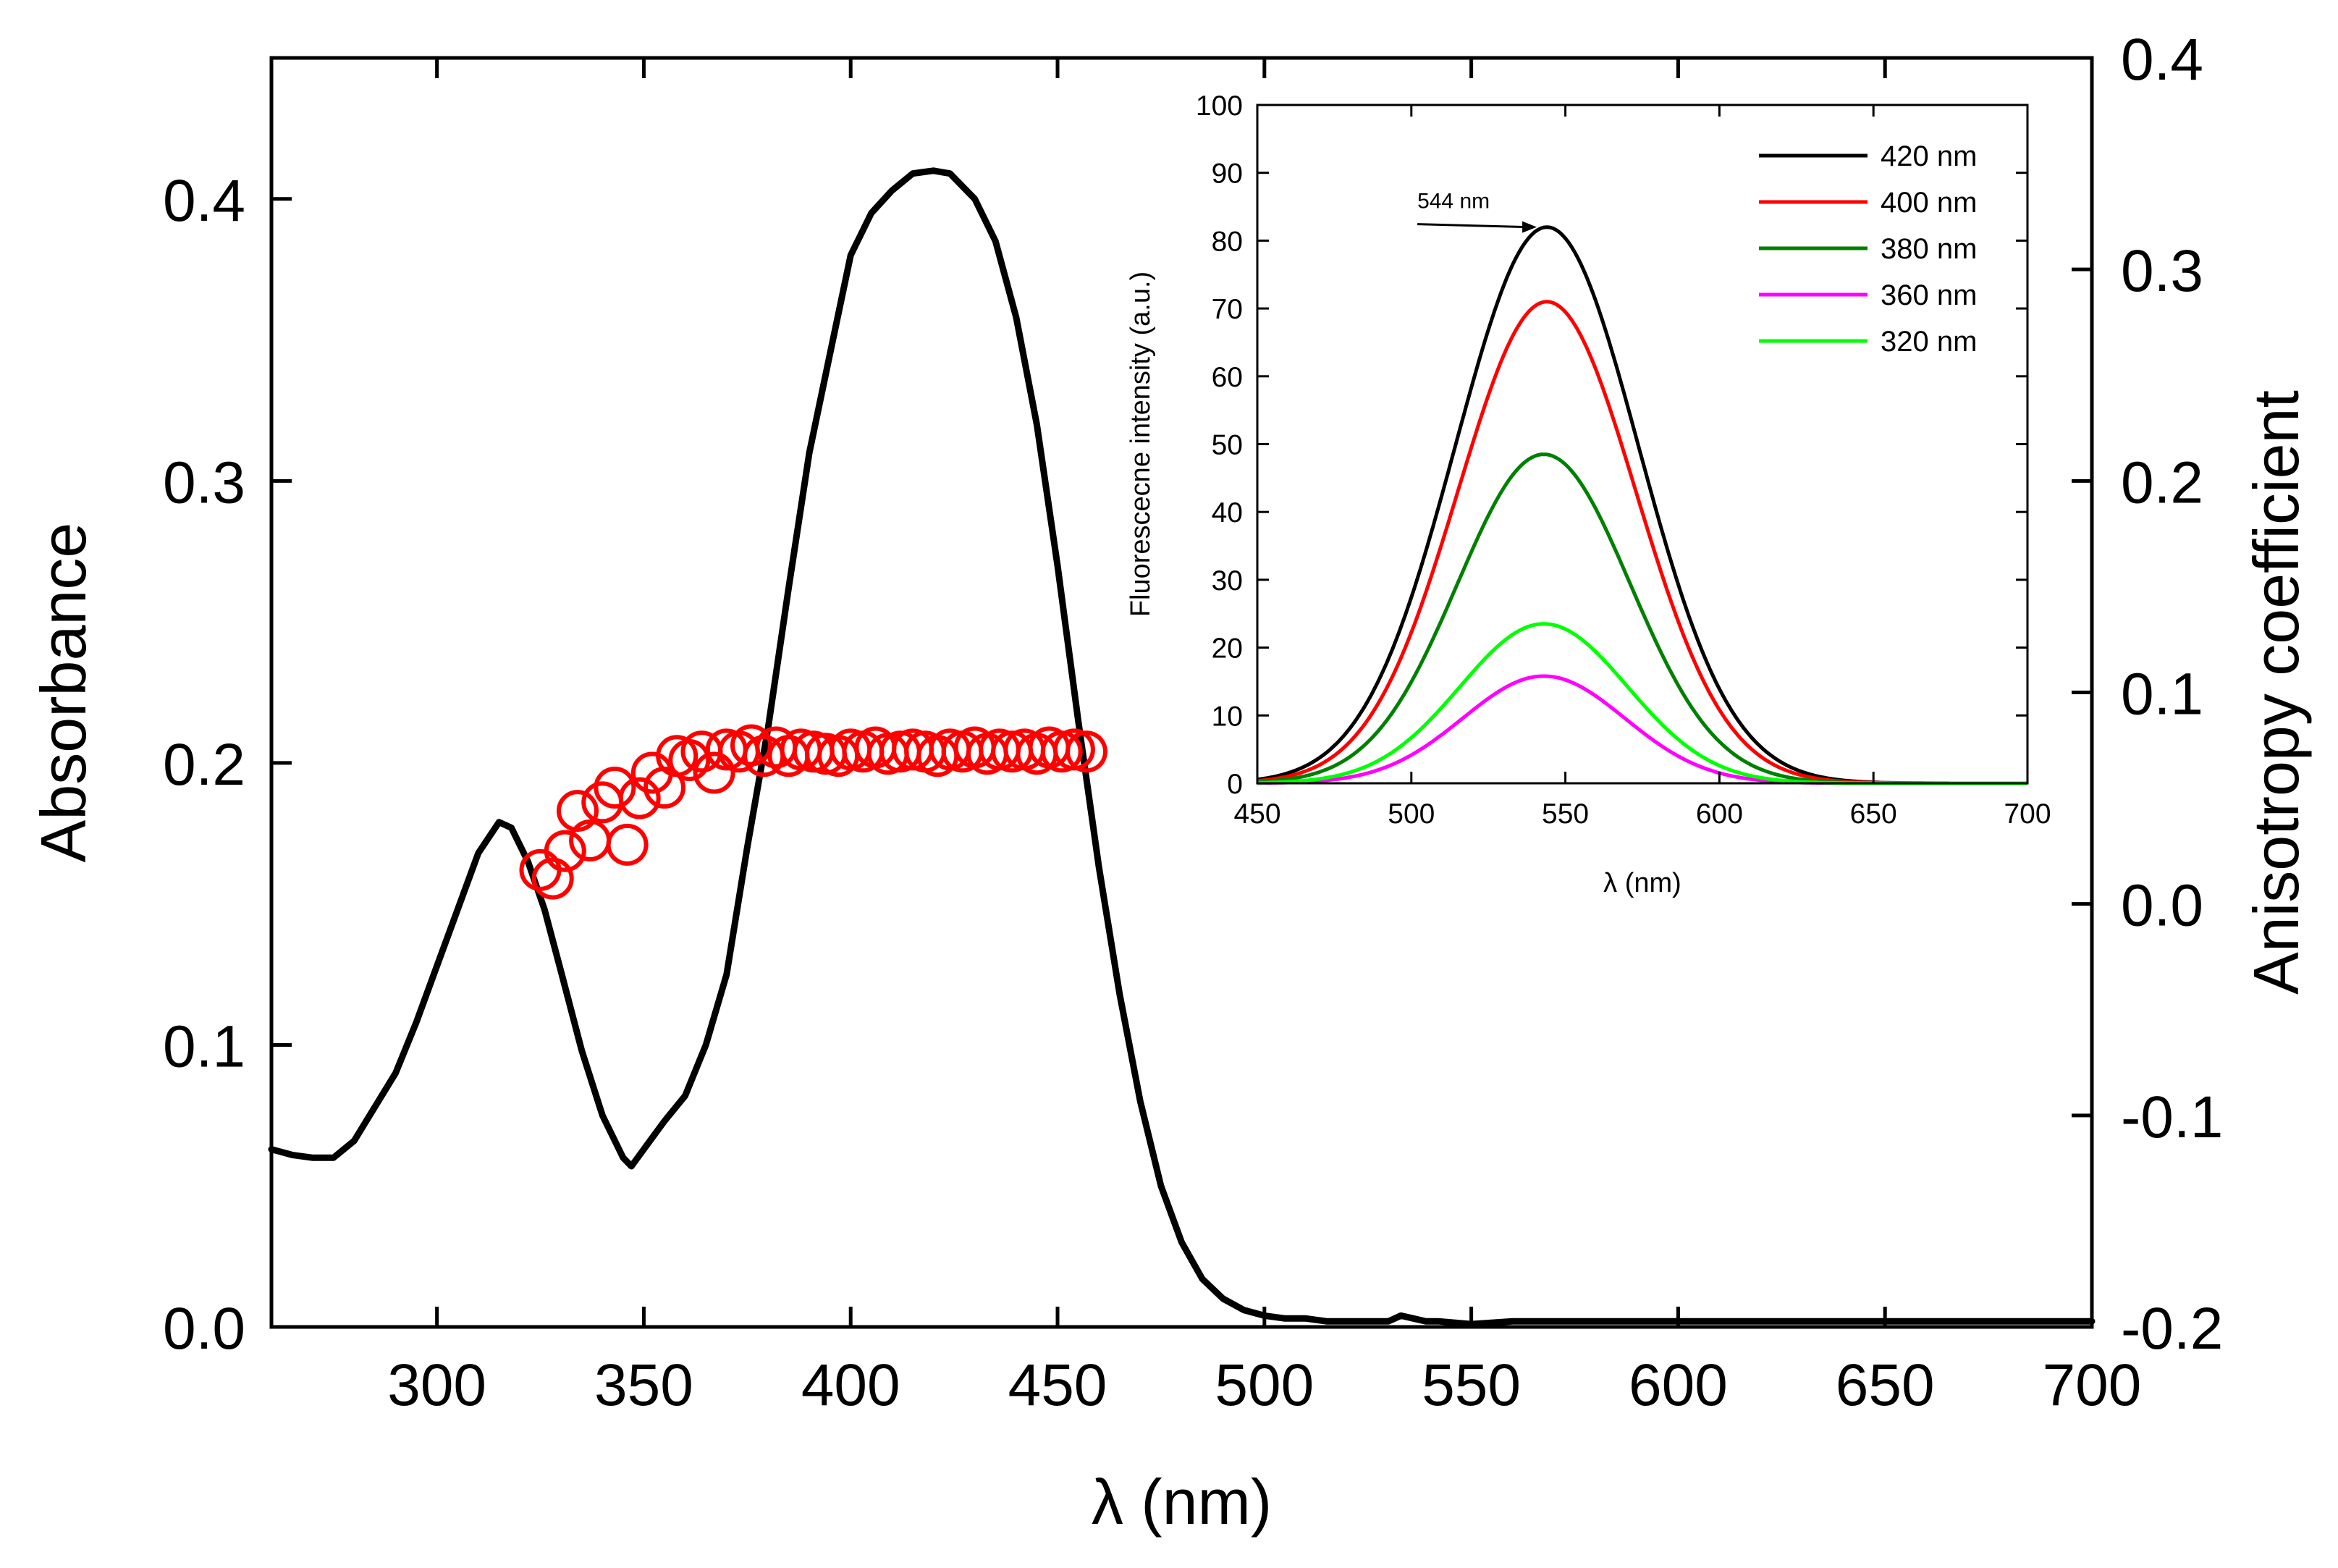 Image resolution: width=2338 pixels, height=1568 pixels. What do you see at coordinates (1472, 226) in the screenshot?
I see `peak-annotation-arrow` at bounding box center [1472, 226].